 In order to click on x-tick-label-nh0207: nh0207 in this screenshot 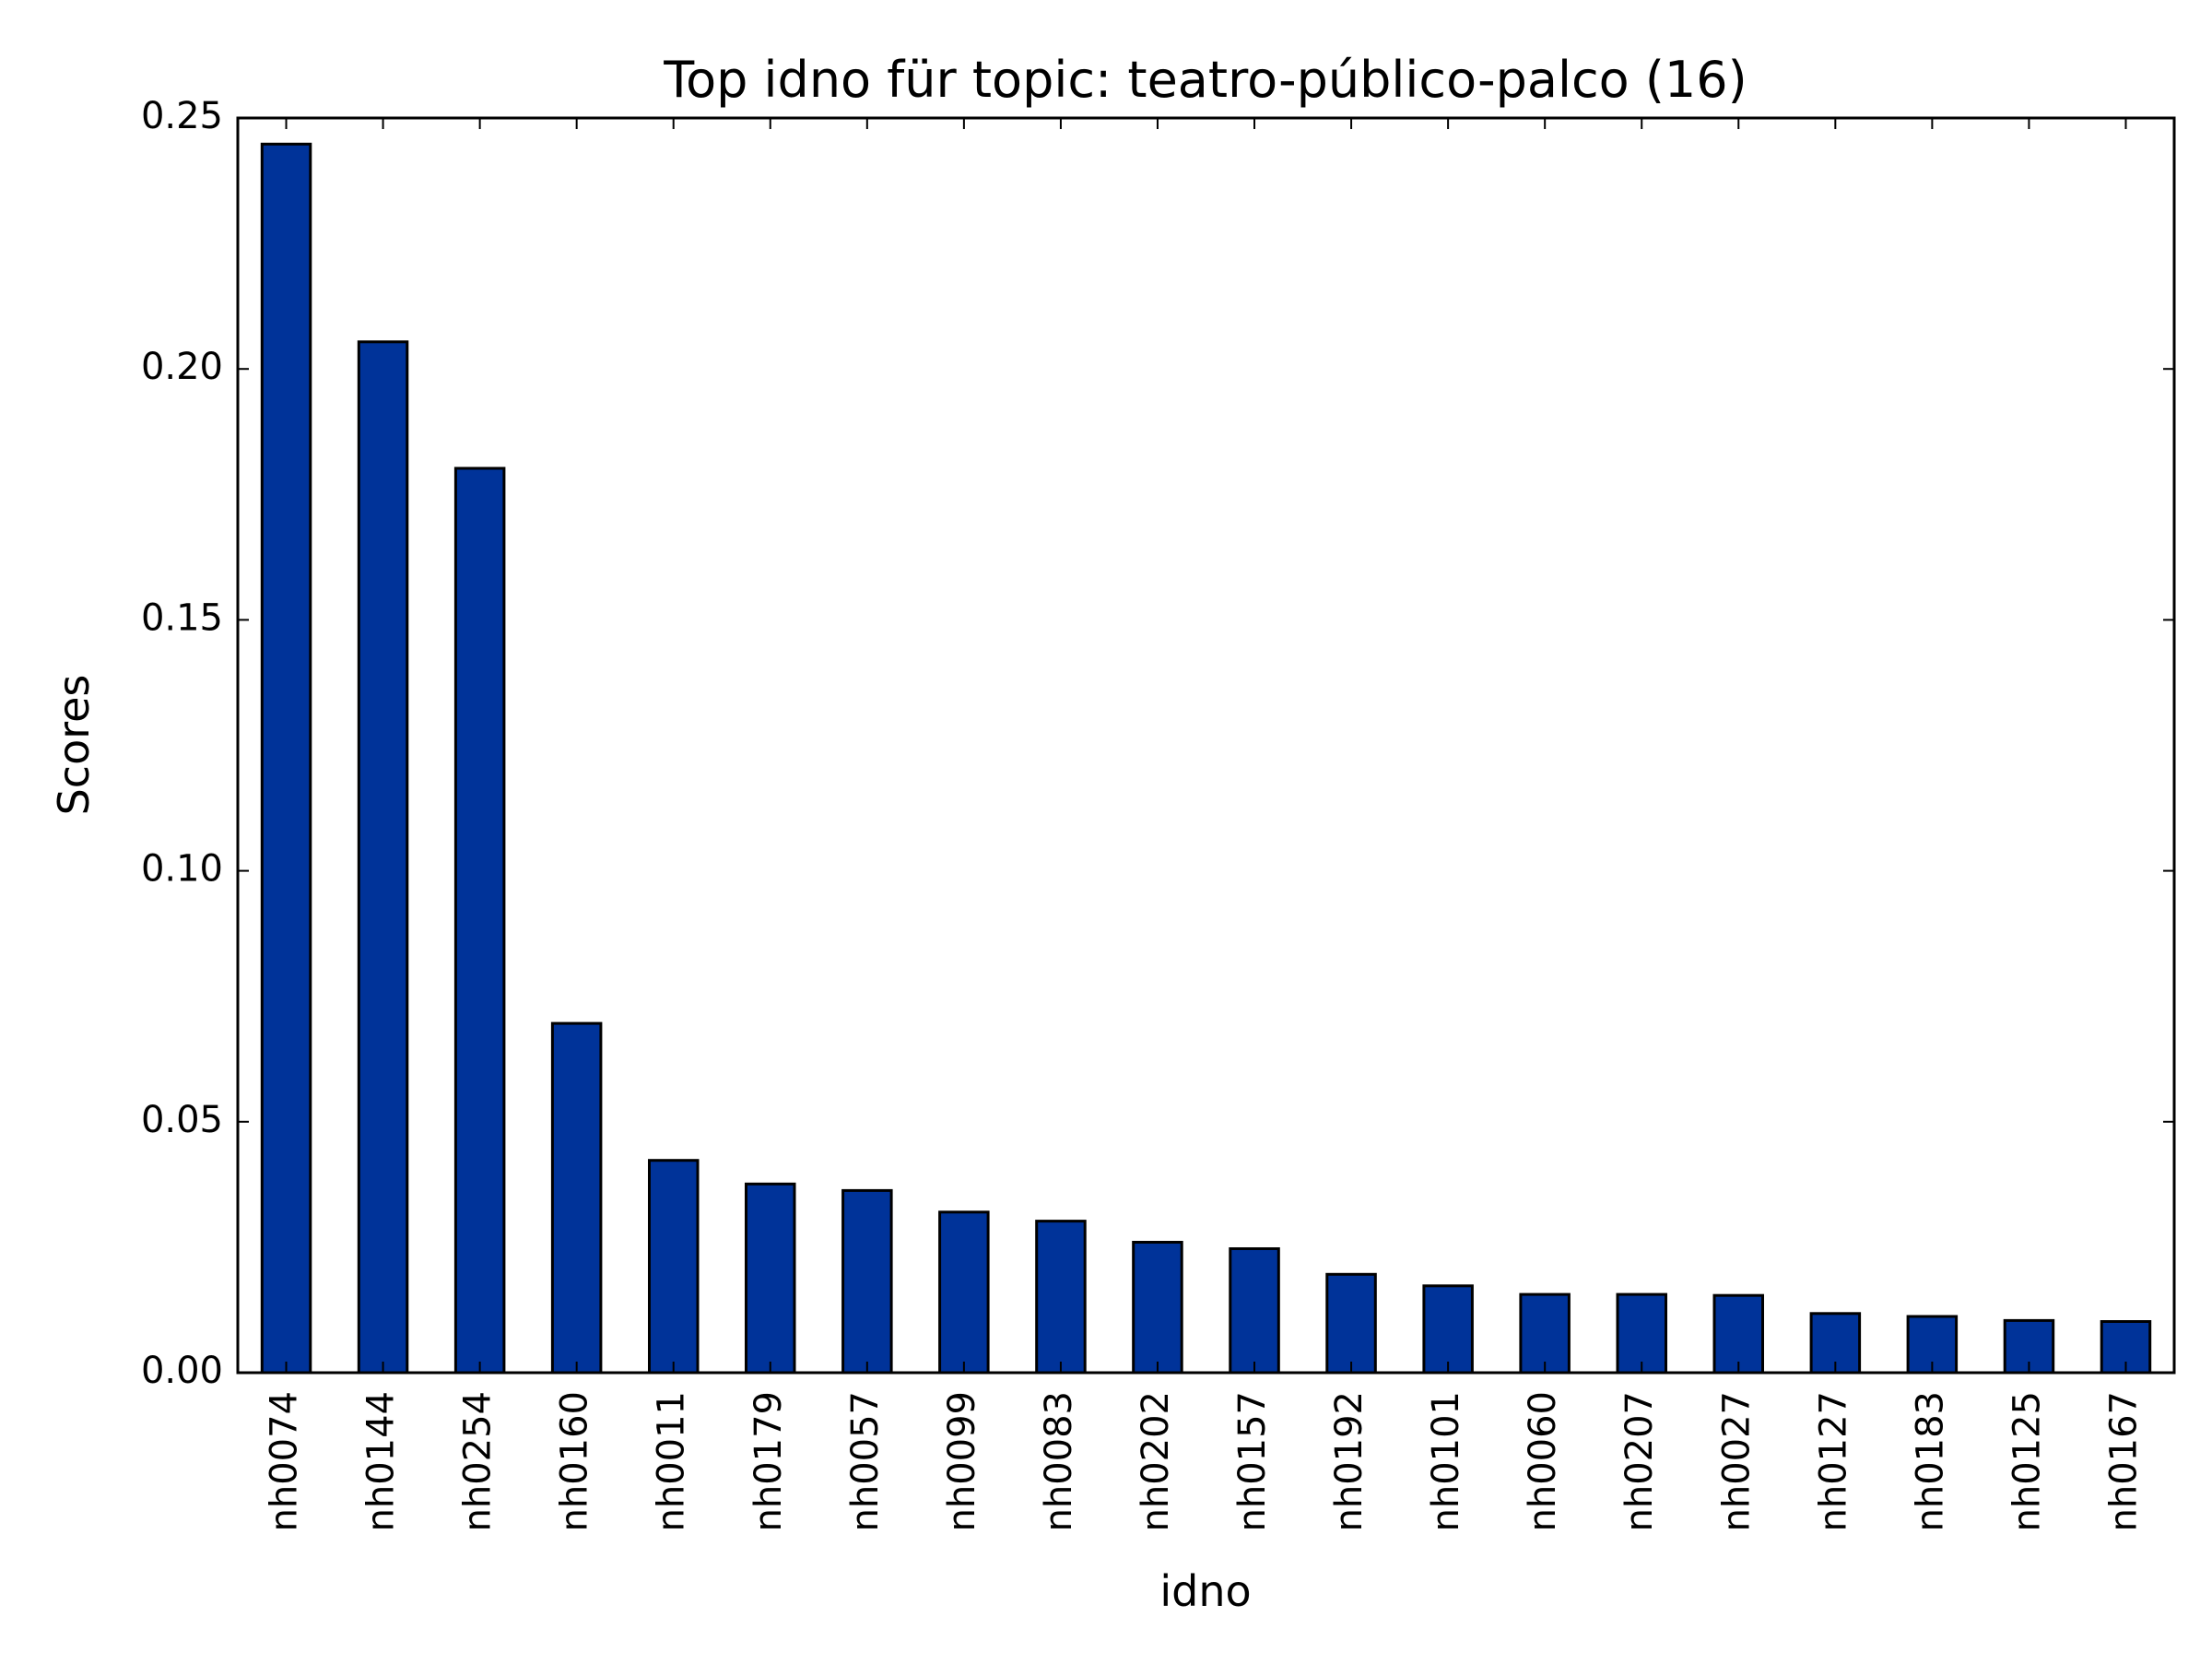, I will do `click(1639, 1461)`.